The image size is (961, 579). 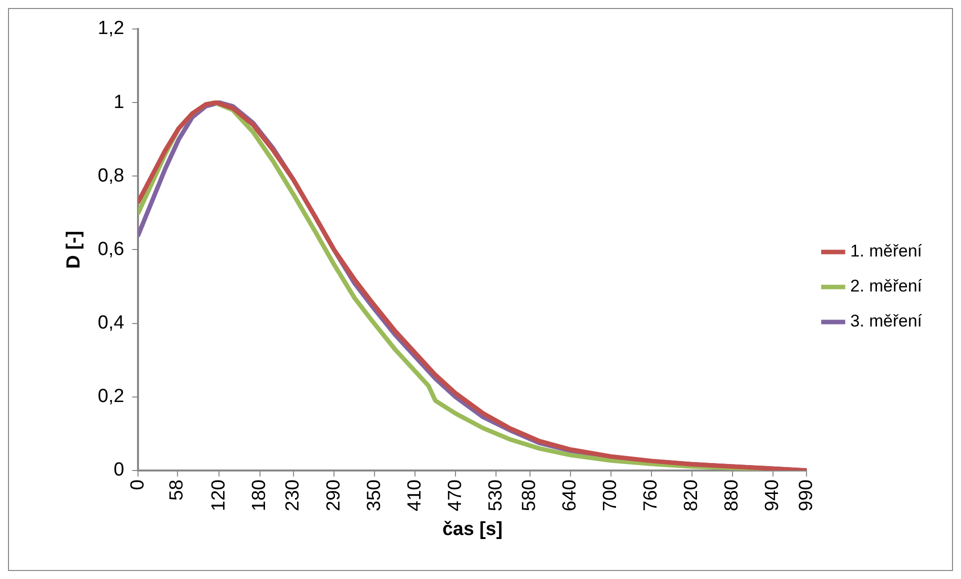 What do you see at coordinates (886, 321) in the screenshot?
I see `legend-label: 3. měření` at bounding box center [886, 321].